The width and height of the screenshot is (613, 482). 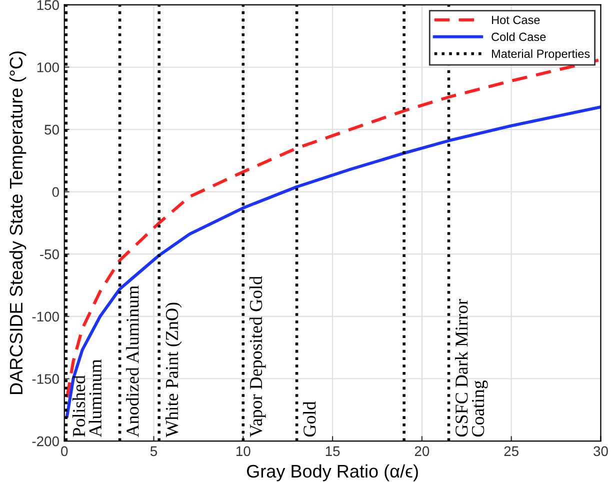 I want to click on legend-label: Hot Case, so click(x=516, y=20).